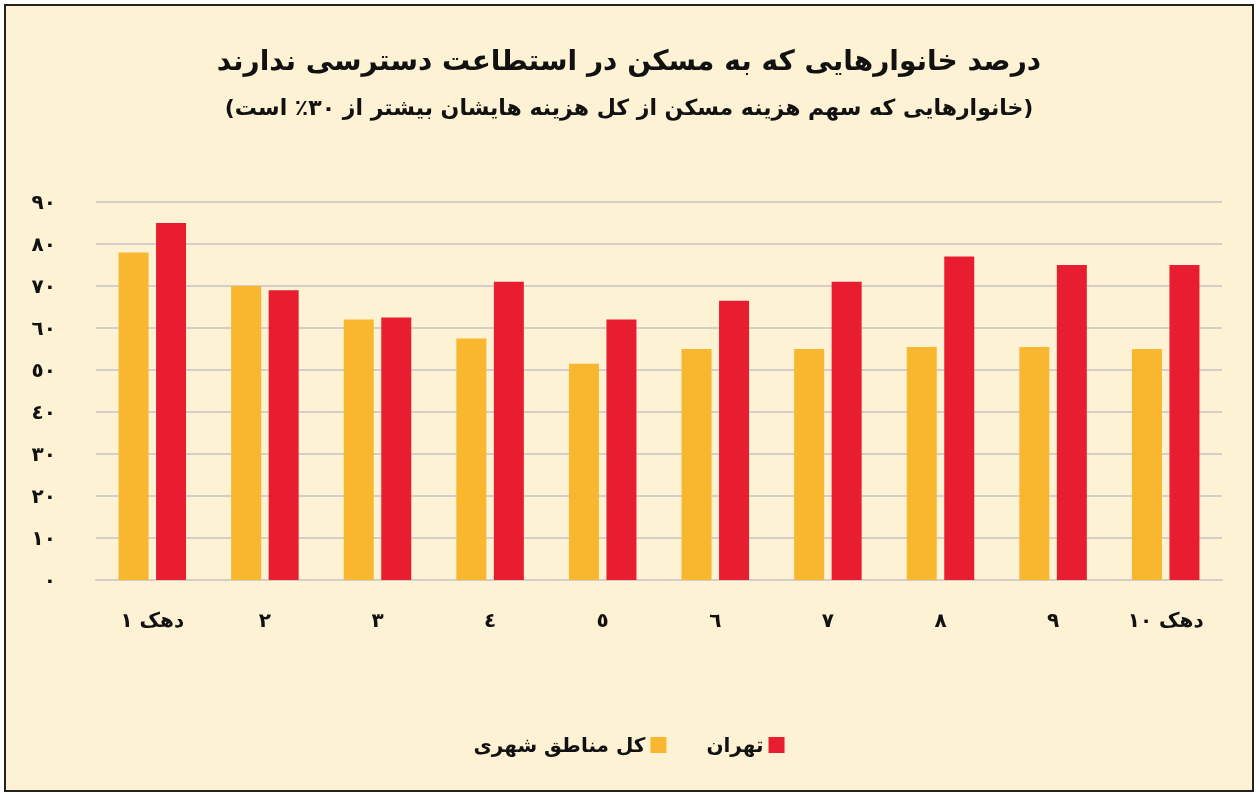 Image resolution: width=1260 pixels, height=798 pixels. Describe the element at coordinates (715, 620) in the screenshot. I see `x-tick-label: ٦` at that location.